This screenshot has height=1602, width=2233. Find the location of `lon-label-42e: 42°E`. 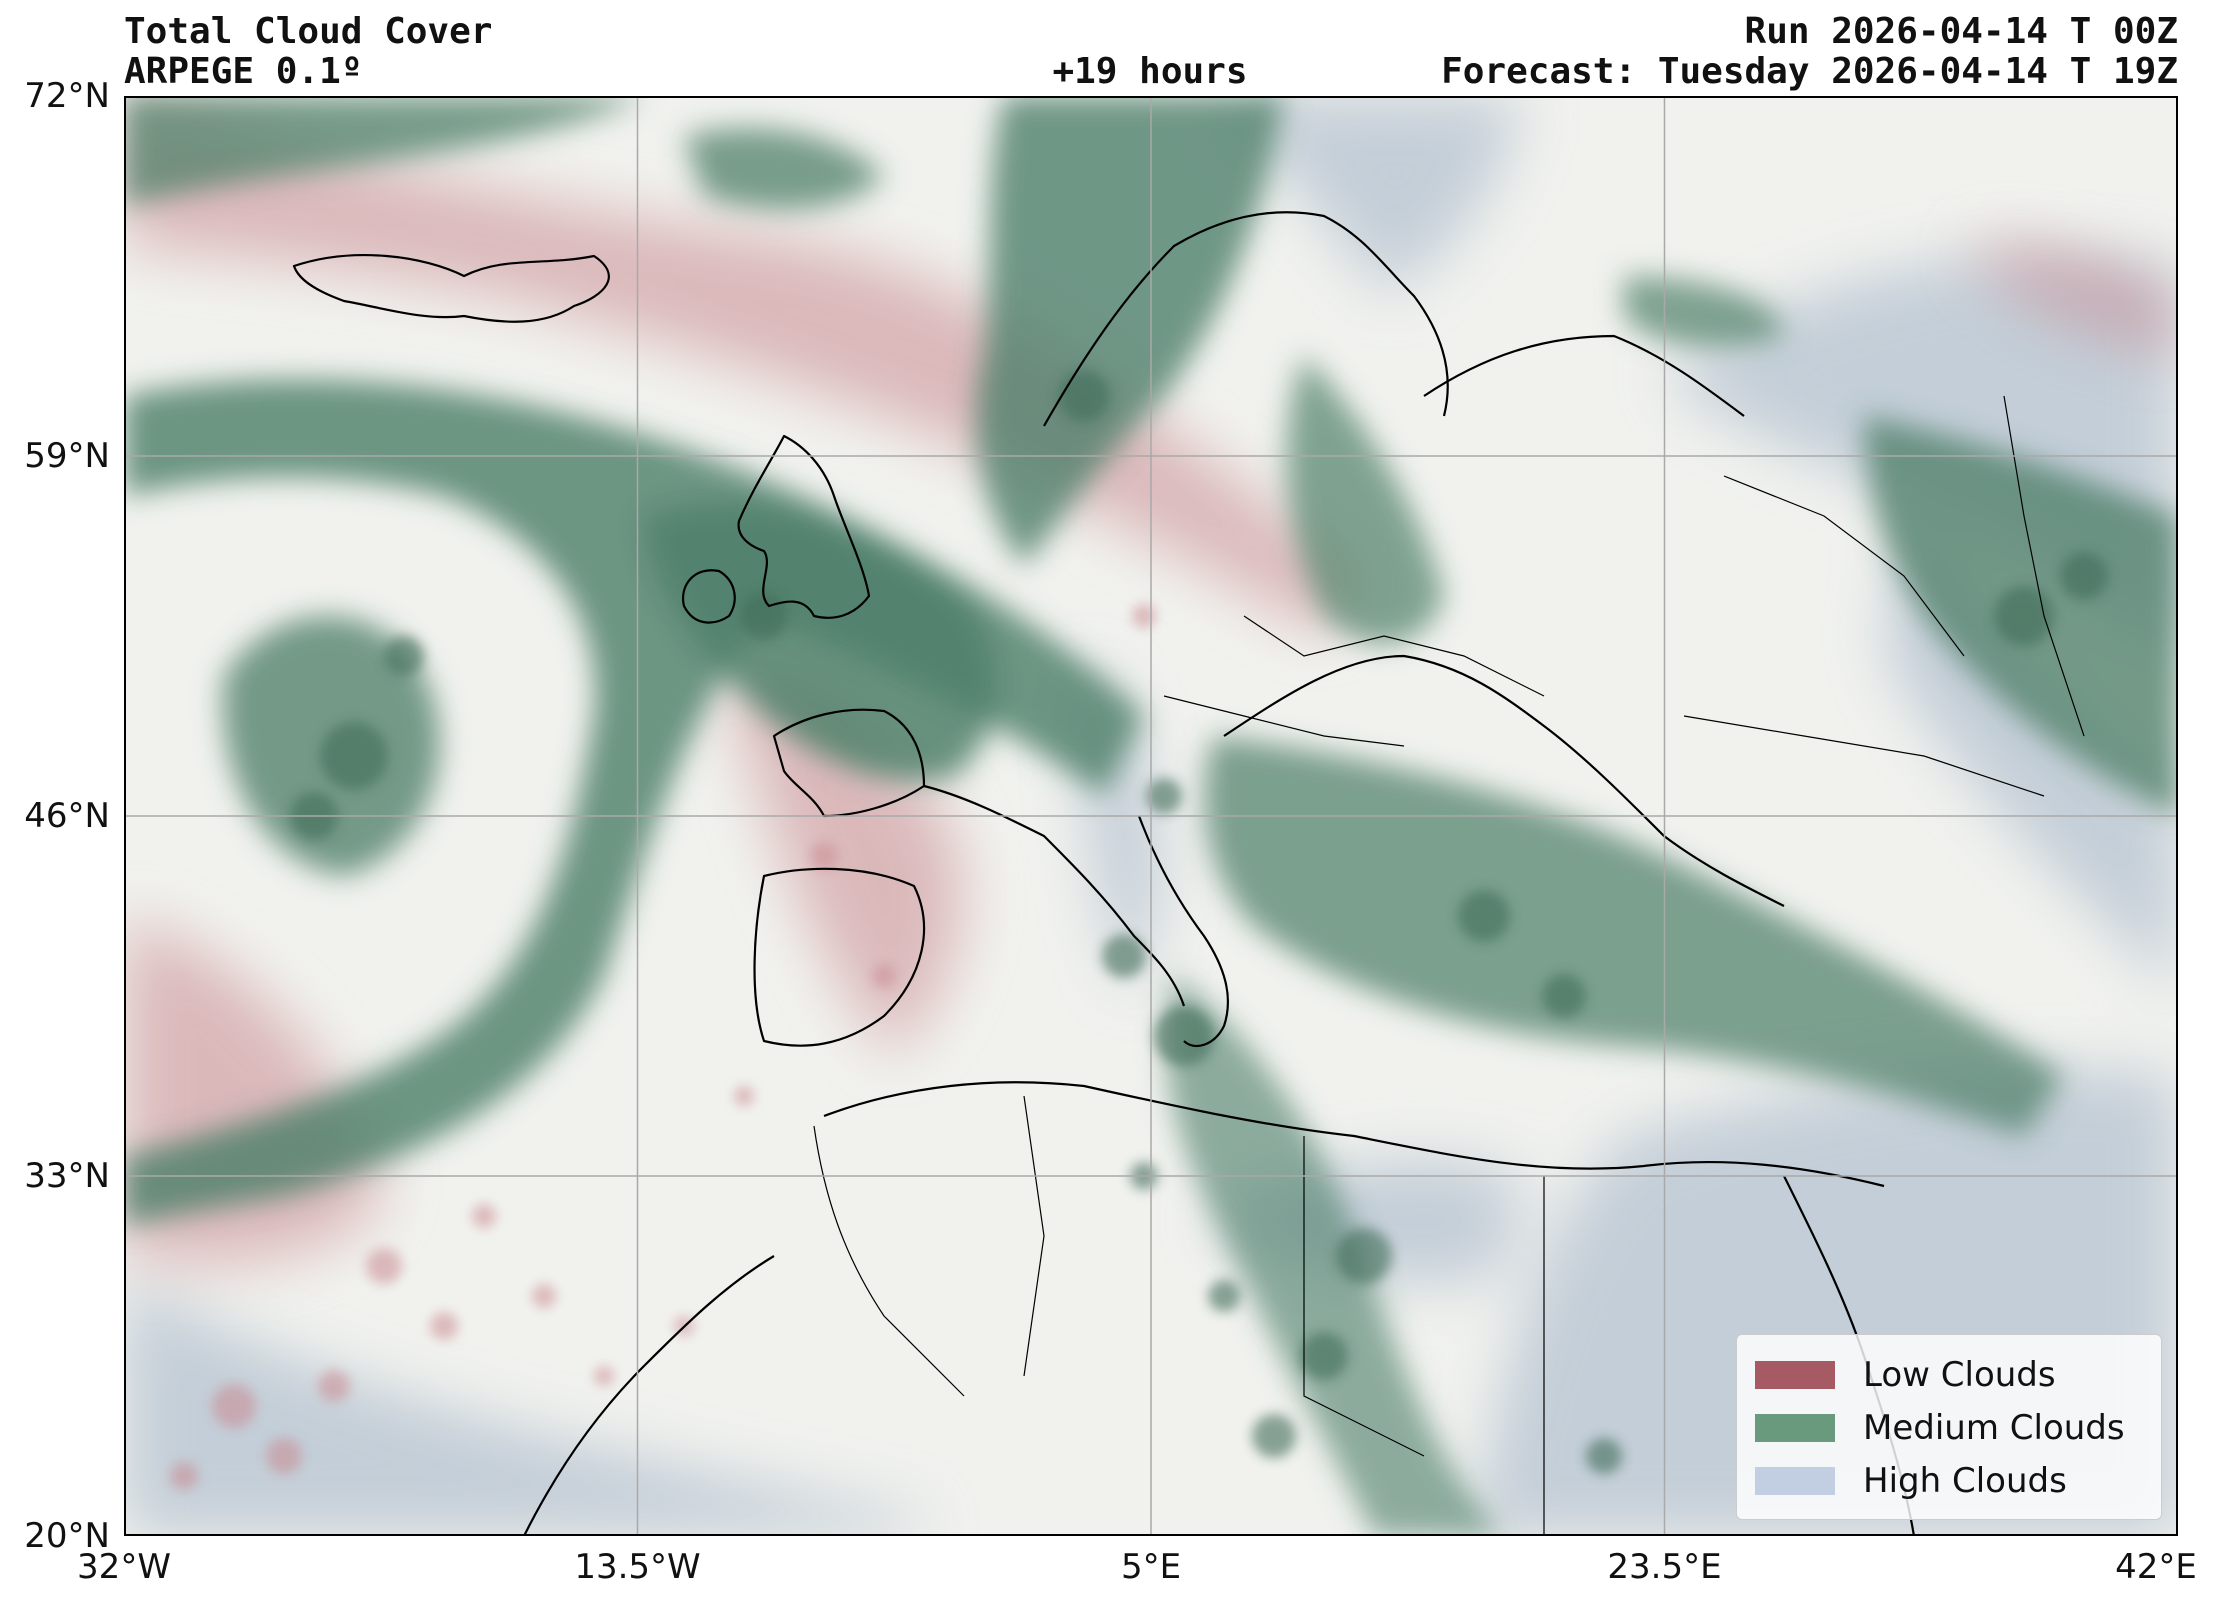

lon-label-42e: 42°E is located at coordinates (2156, 1567).